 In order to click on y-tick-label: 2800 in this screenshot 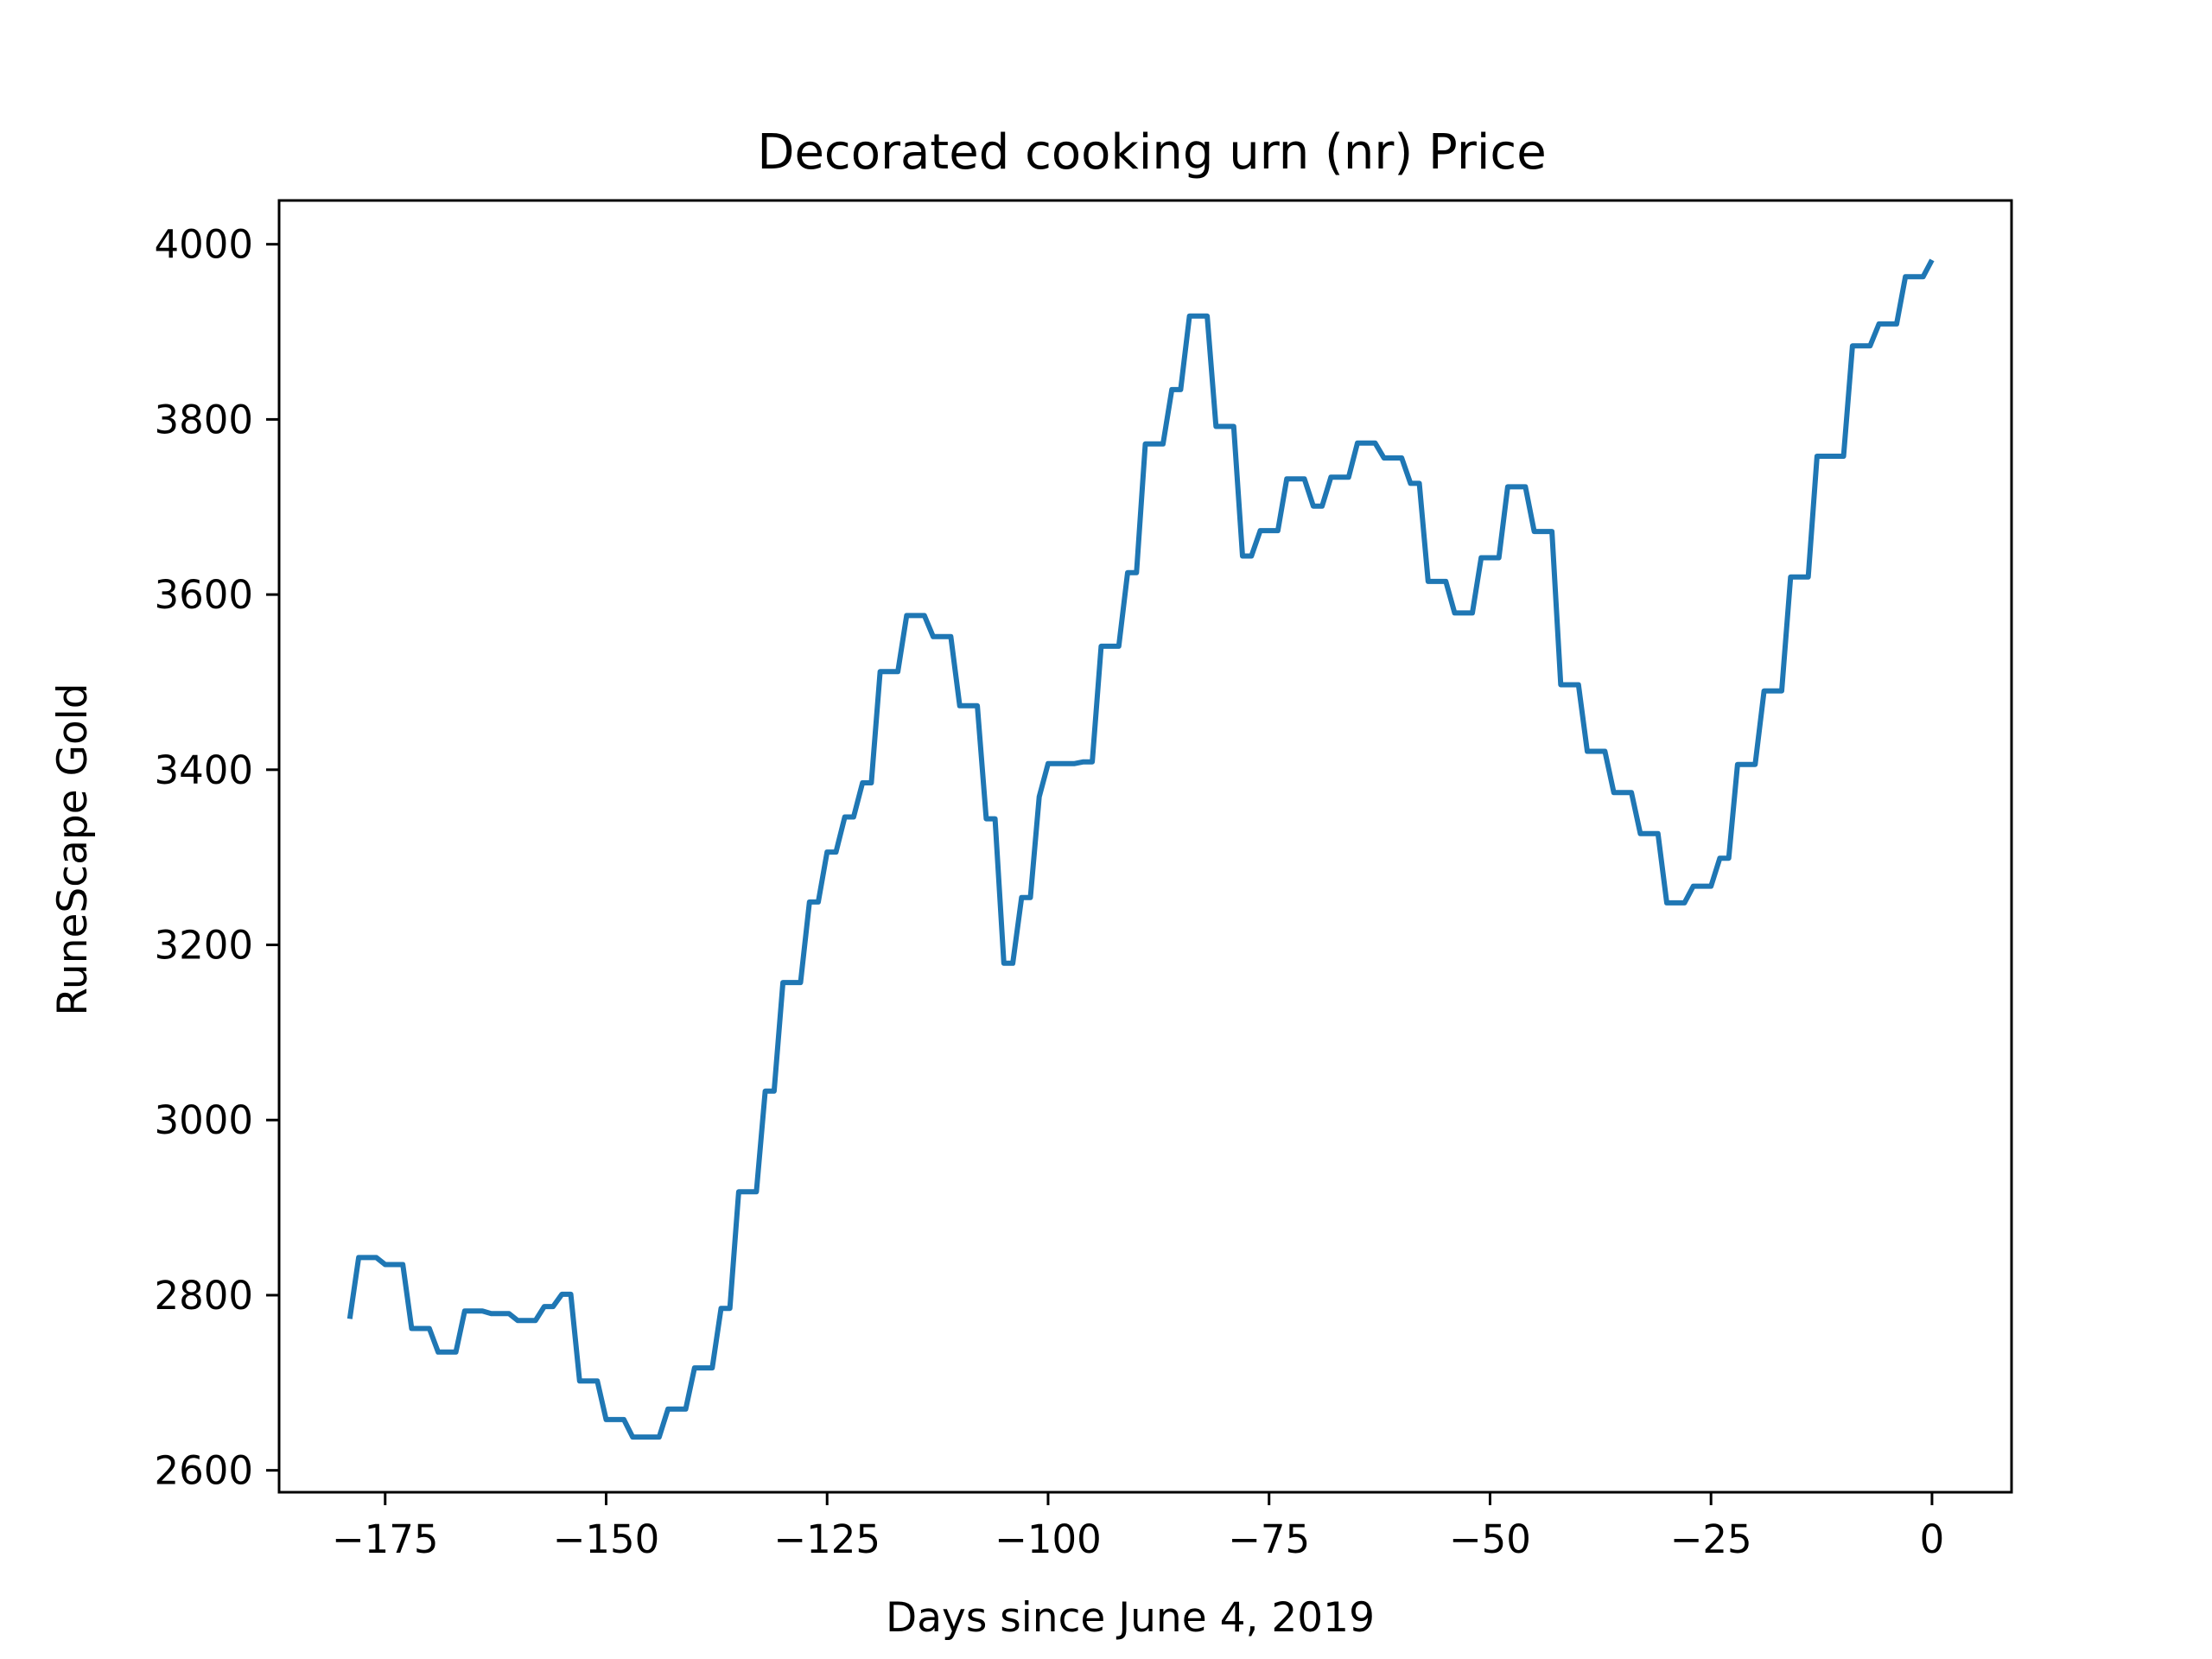, I will do `click(203, 1296)`.